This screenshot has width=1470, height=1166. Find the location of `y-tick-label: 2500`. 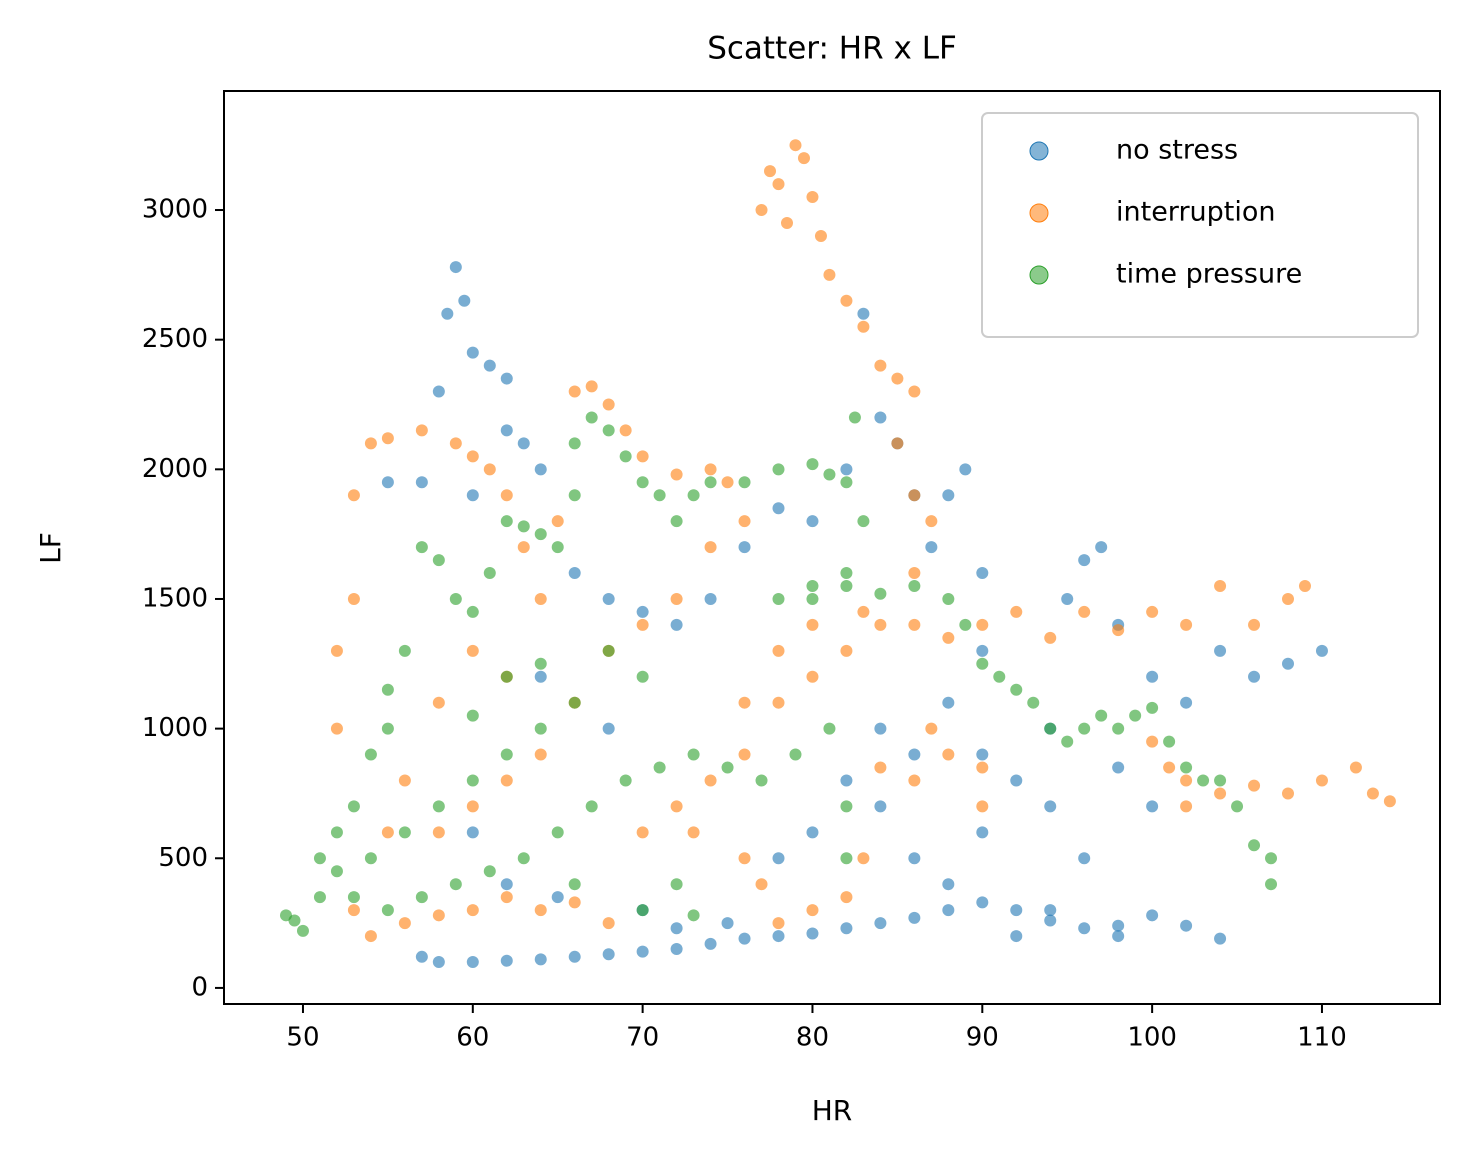

y-tick-label: 2500 is located at coordinates (175, 339).